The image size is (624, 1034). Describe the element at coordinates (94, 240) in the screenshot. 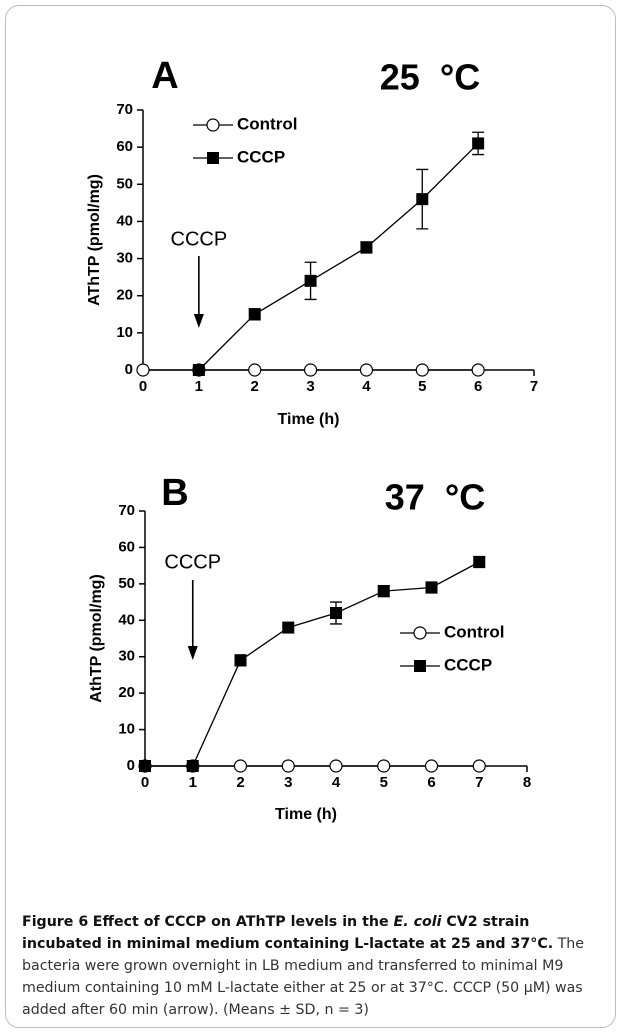

I see `y-axis-label: AThTP (pmol/mg)` at that location.